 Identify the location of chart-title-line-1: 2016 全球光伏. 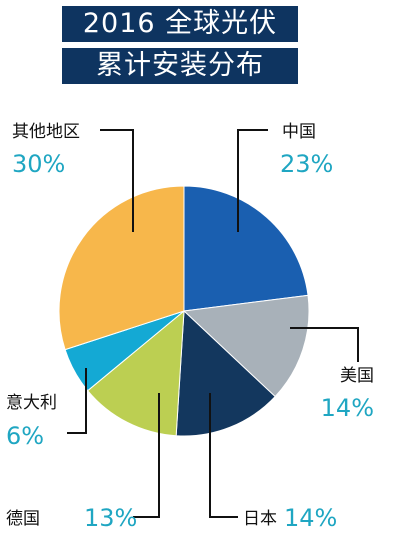
(180, 24).